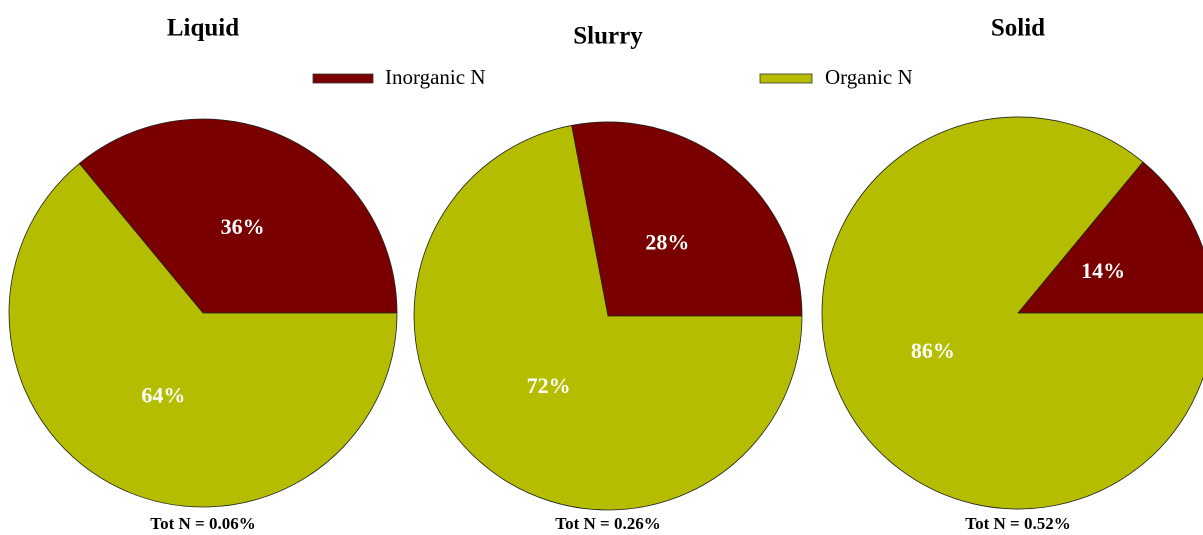 The width and height of the screenshot is (1203, 535). What do you see at coordinates (549, 385) in the screenshot?
I see `slice-label: 72%` at bounding box center [549, 385].